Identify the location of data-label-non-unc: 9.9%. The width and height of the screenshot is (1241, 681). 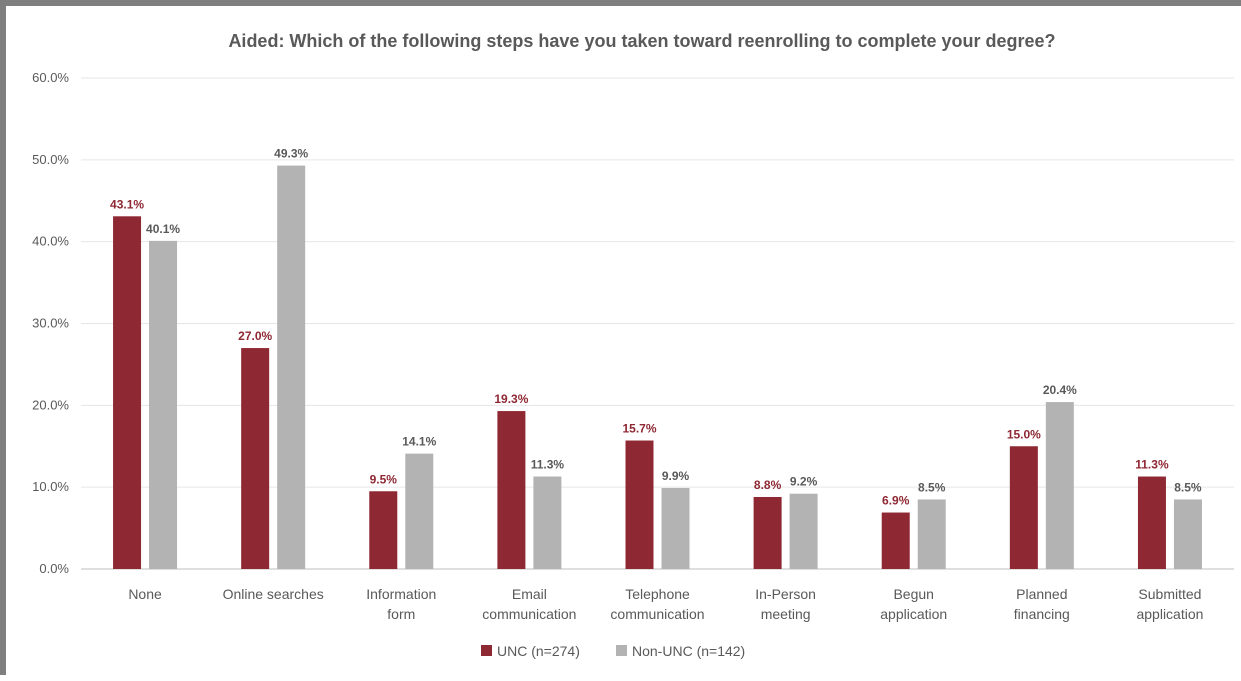
(676, 476).